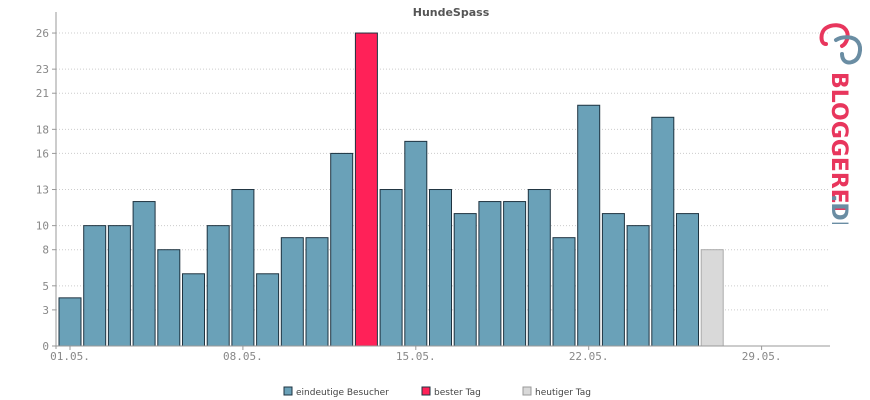  What do you see at coordinates (45, 346) in the screenshot?
I see `y-tick-label: 0` at bounding box center [45, 346].